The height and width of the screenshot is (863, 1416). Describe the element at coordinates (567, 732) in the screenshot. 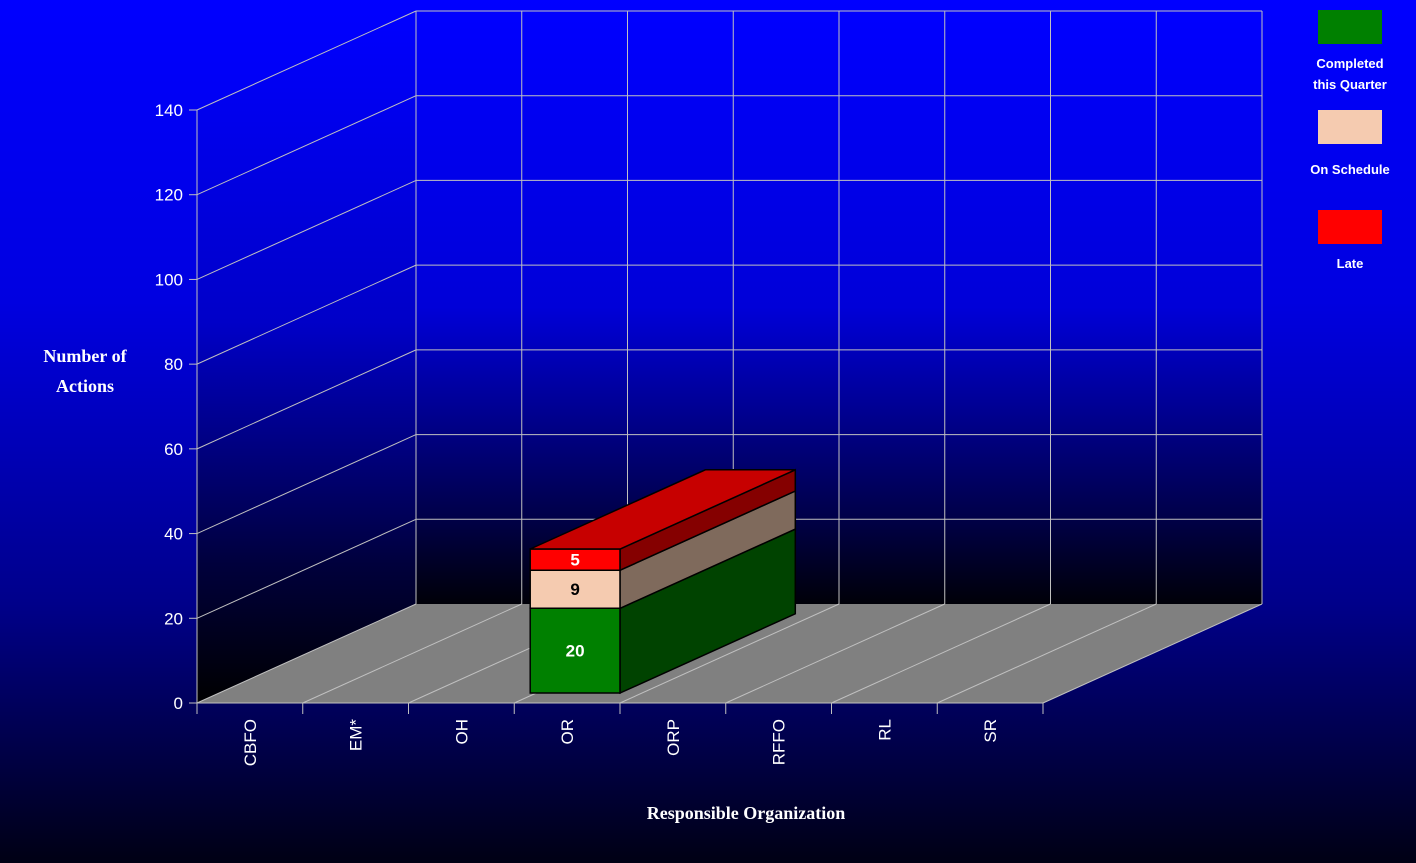

I see `x-tick-label-or: OR` at that location.